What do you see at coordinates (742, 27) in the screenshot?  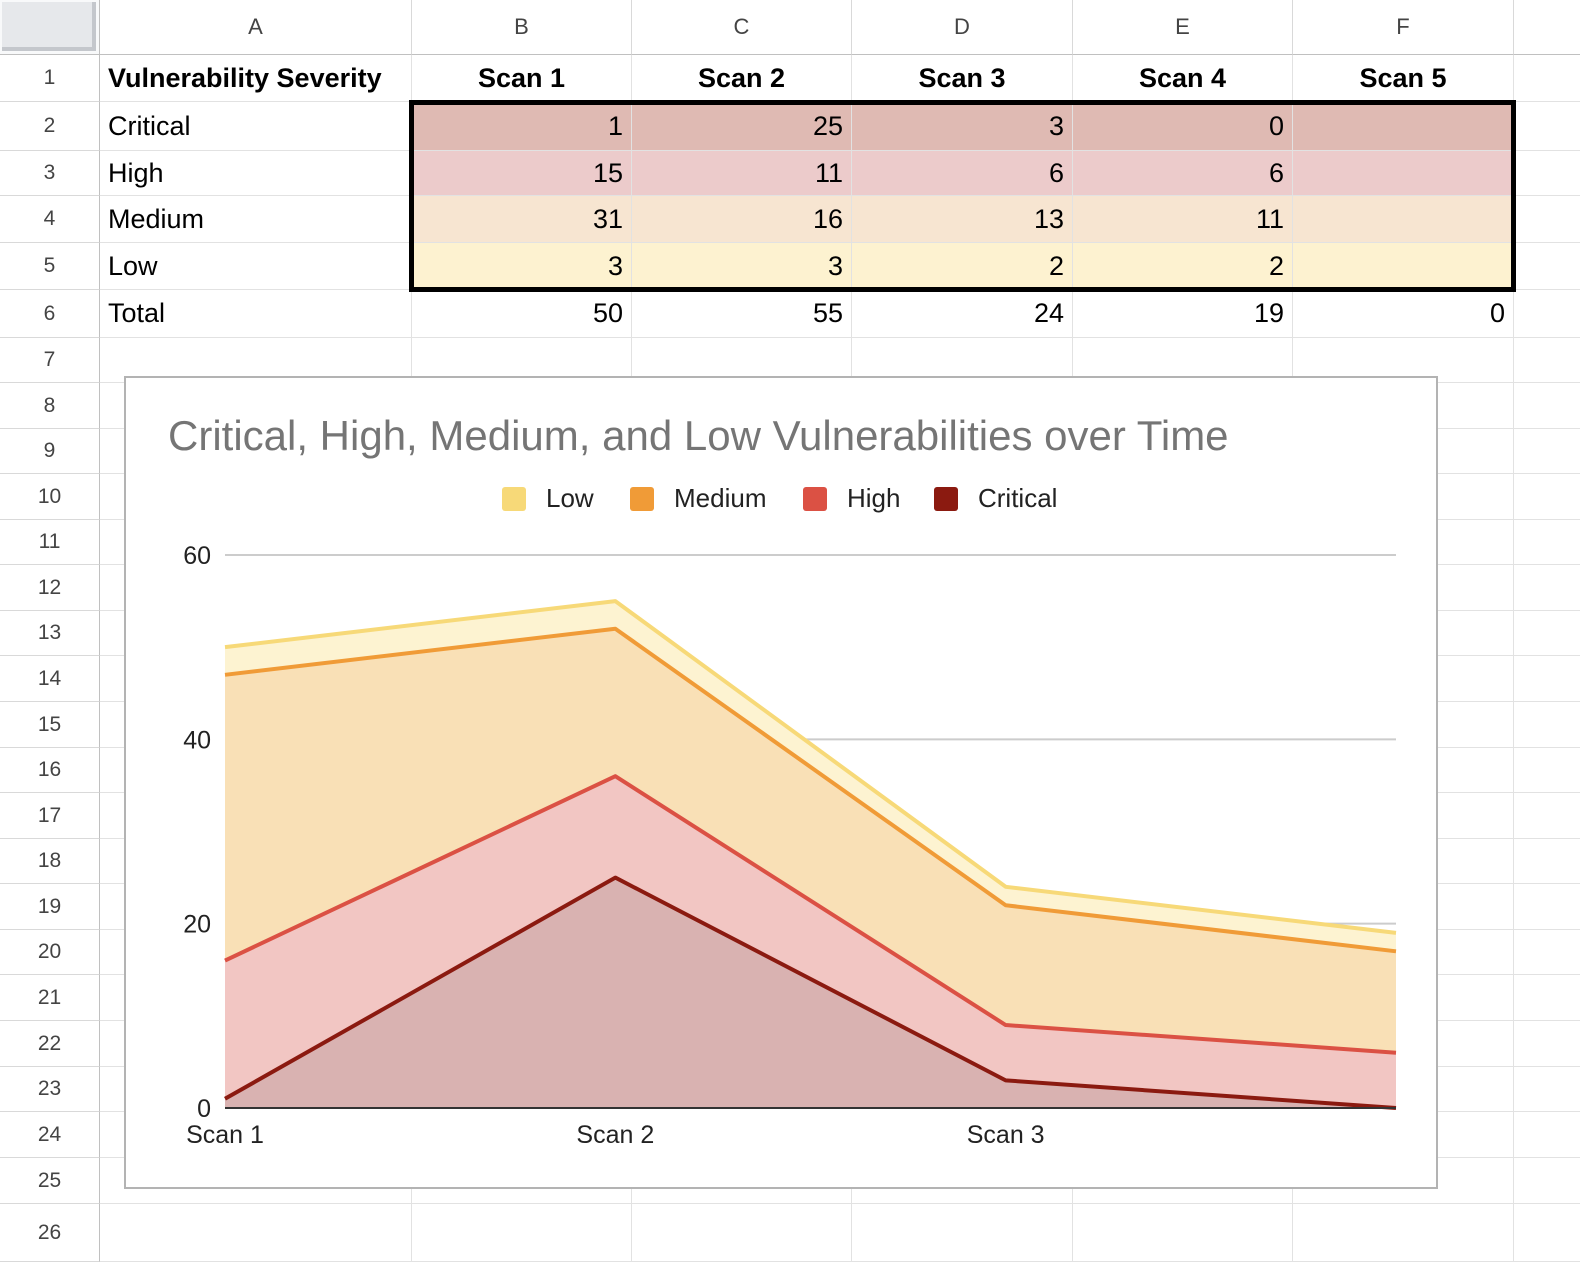 I see `column-header-c: C` at bounding box center [742, 27].